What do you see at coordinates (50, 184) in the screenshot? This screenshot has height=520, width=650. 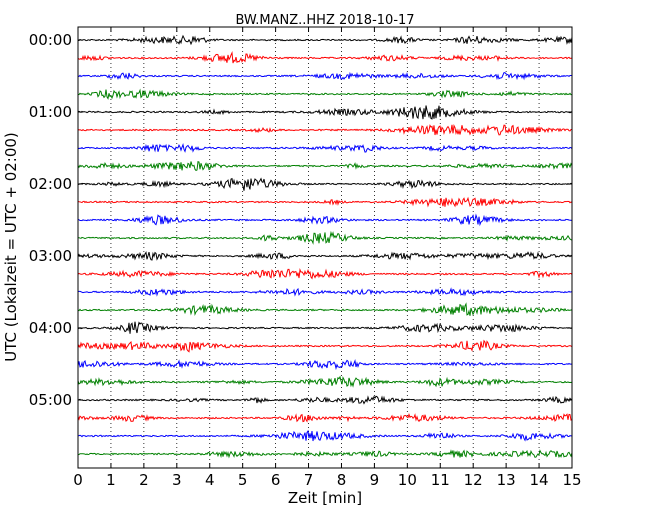 I see `y-tick-label-2: 02:00` at bounding box center [50, 184].